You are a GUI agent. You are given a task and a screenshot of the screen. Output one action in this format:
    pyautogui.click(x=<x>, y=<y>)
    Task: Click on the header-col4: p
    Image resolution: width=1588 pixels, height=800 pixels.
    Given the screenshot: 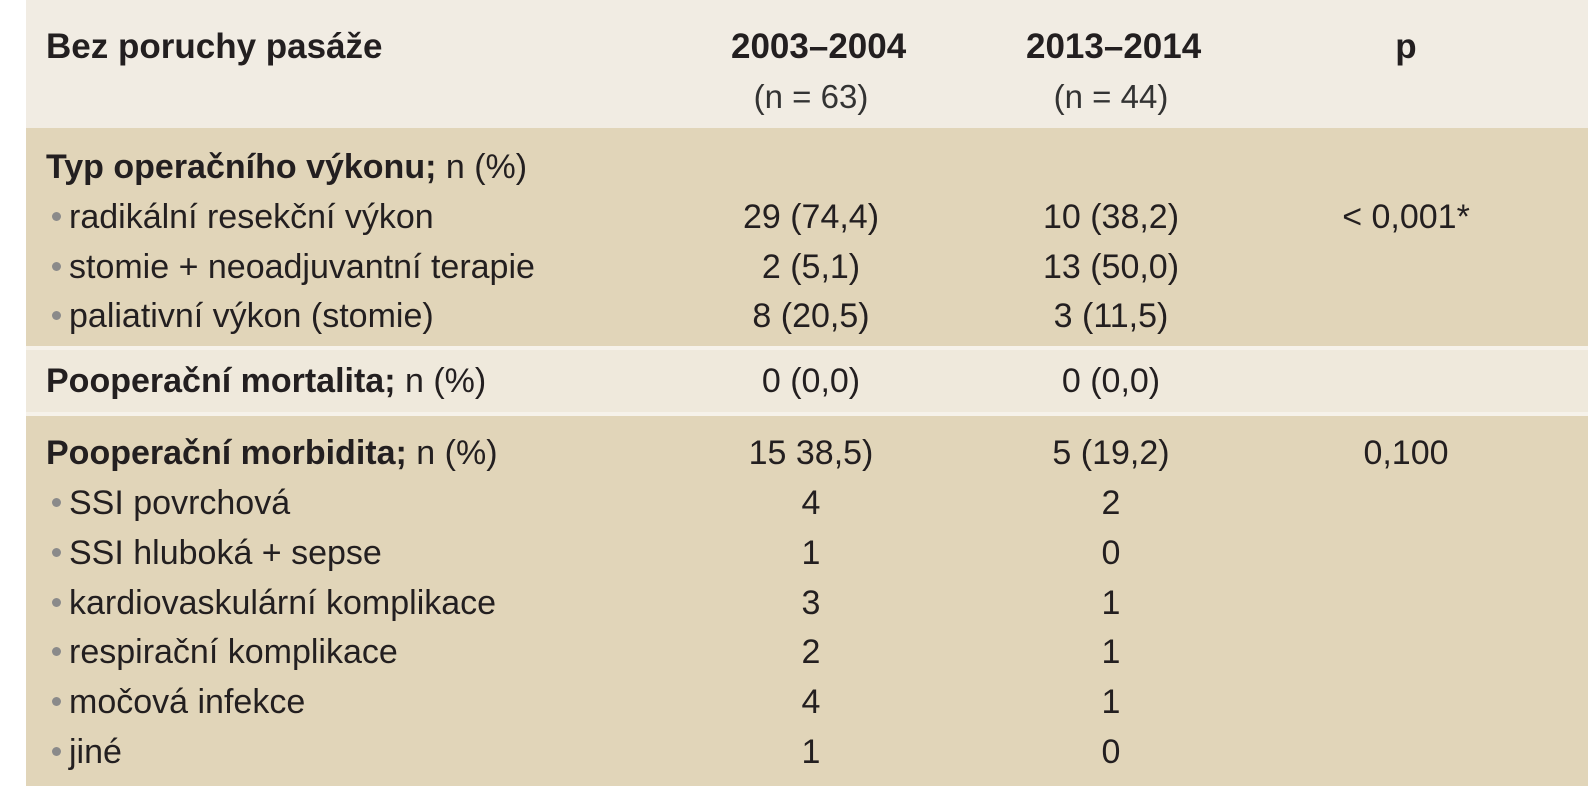 What is the action you would take?
    pyautogui.click(x=1406, y=46)
    